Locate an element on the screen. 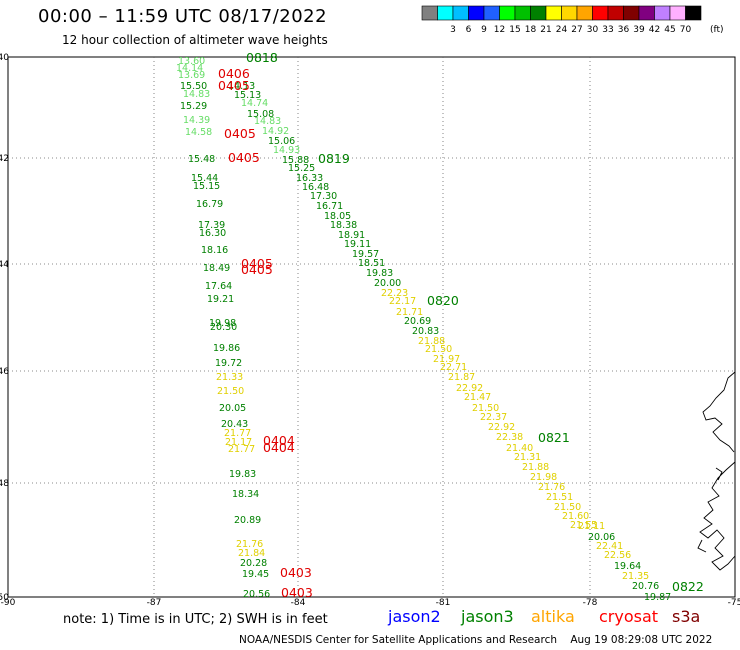 Image resolution: width=740 pixels, height=650 pixels. right-track-wave-height: 16.48 is located at coordinates (315, 187).